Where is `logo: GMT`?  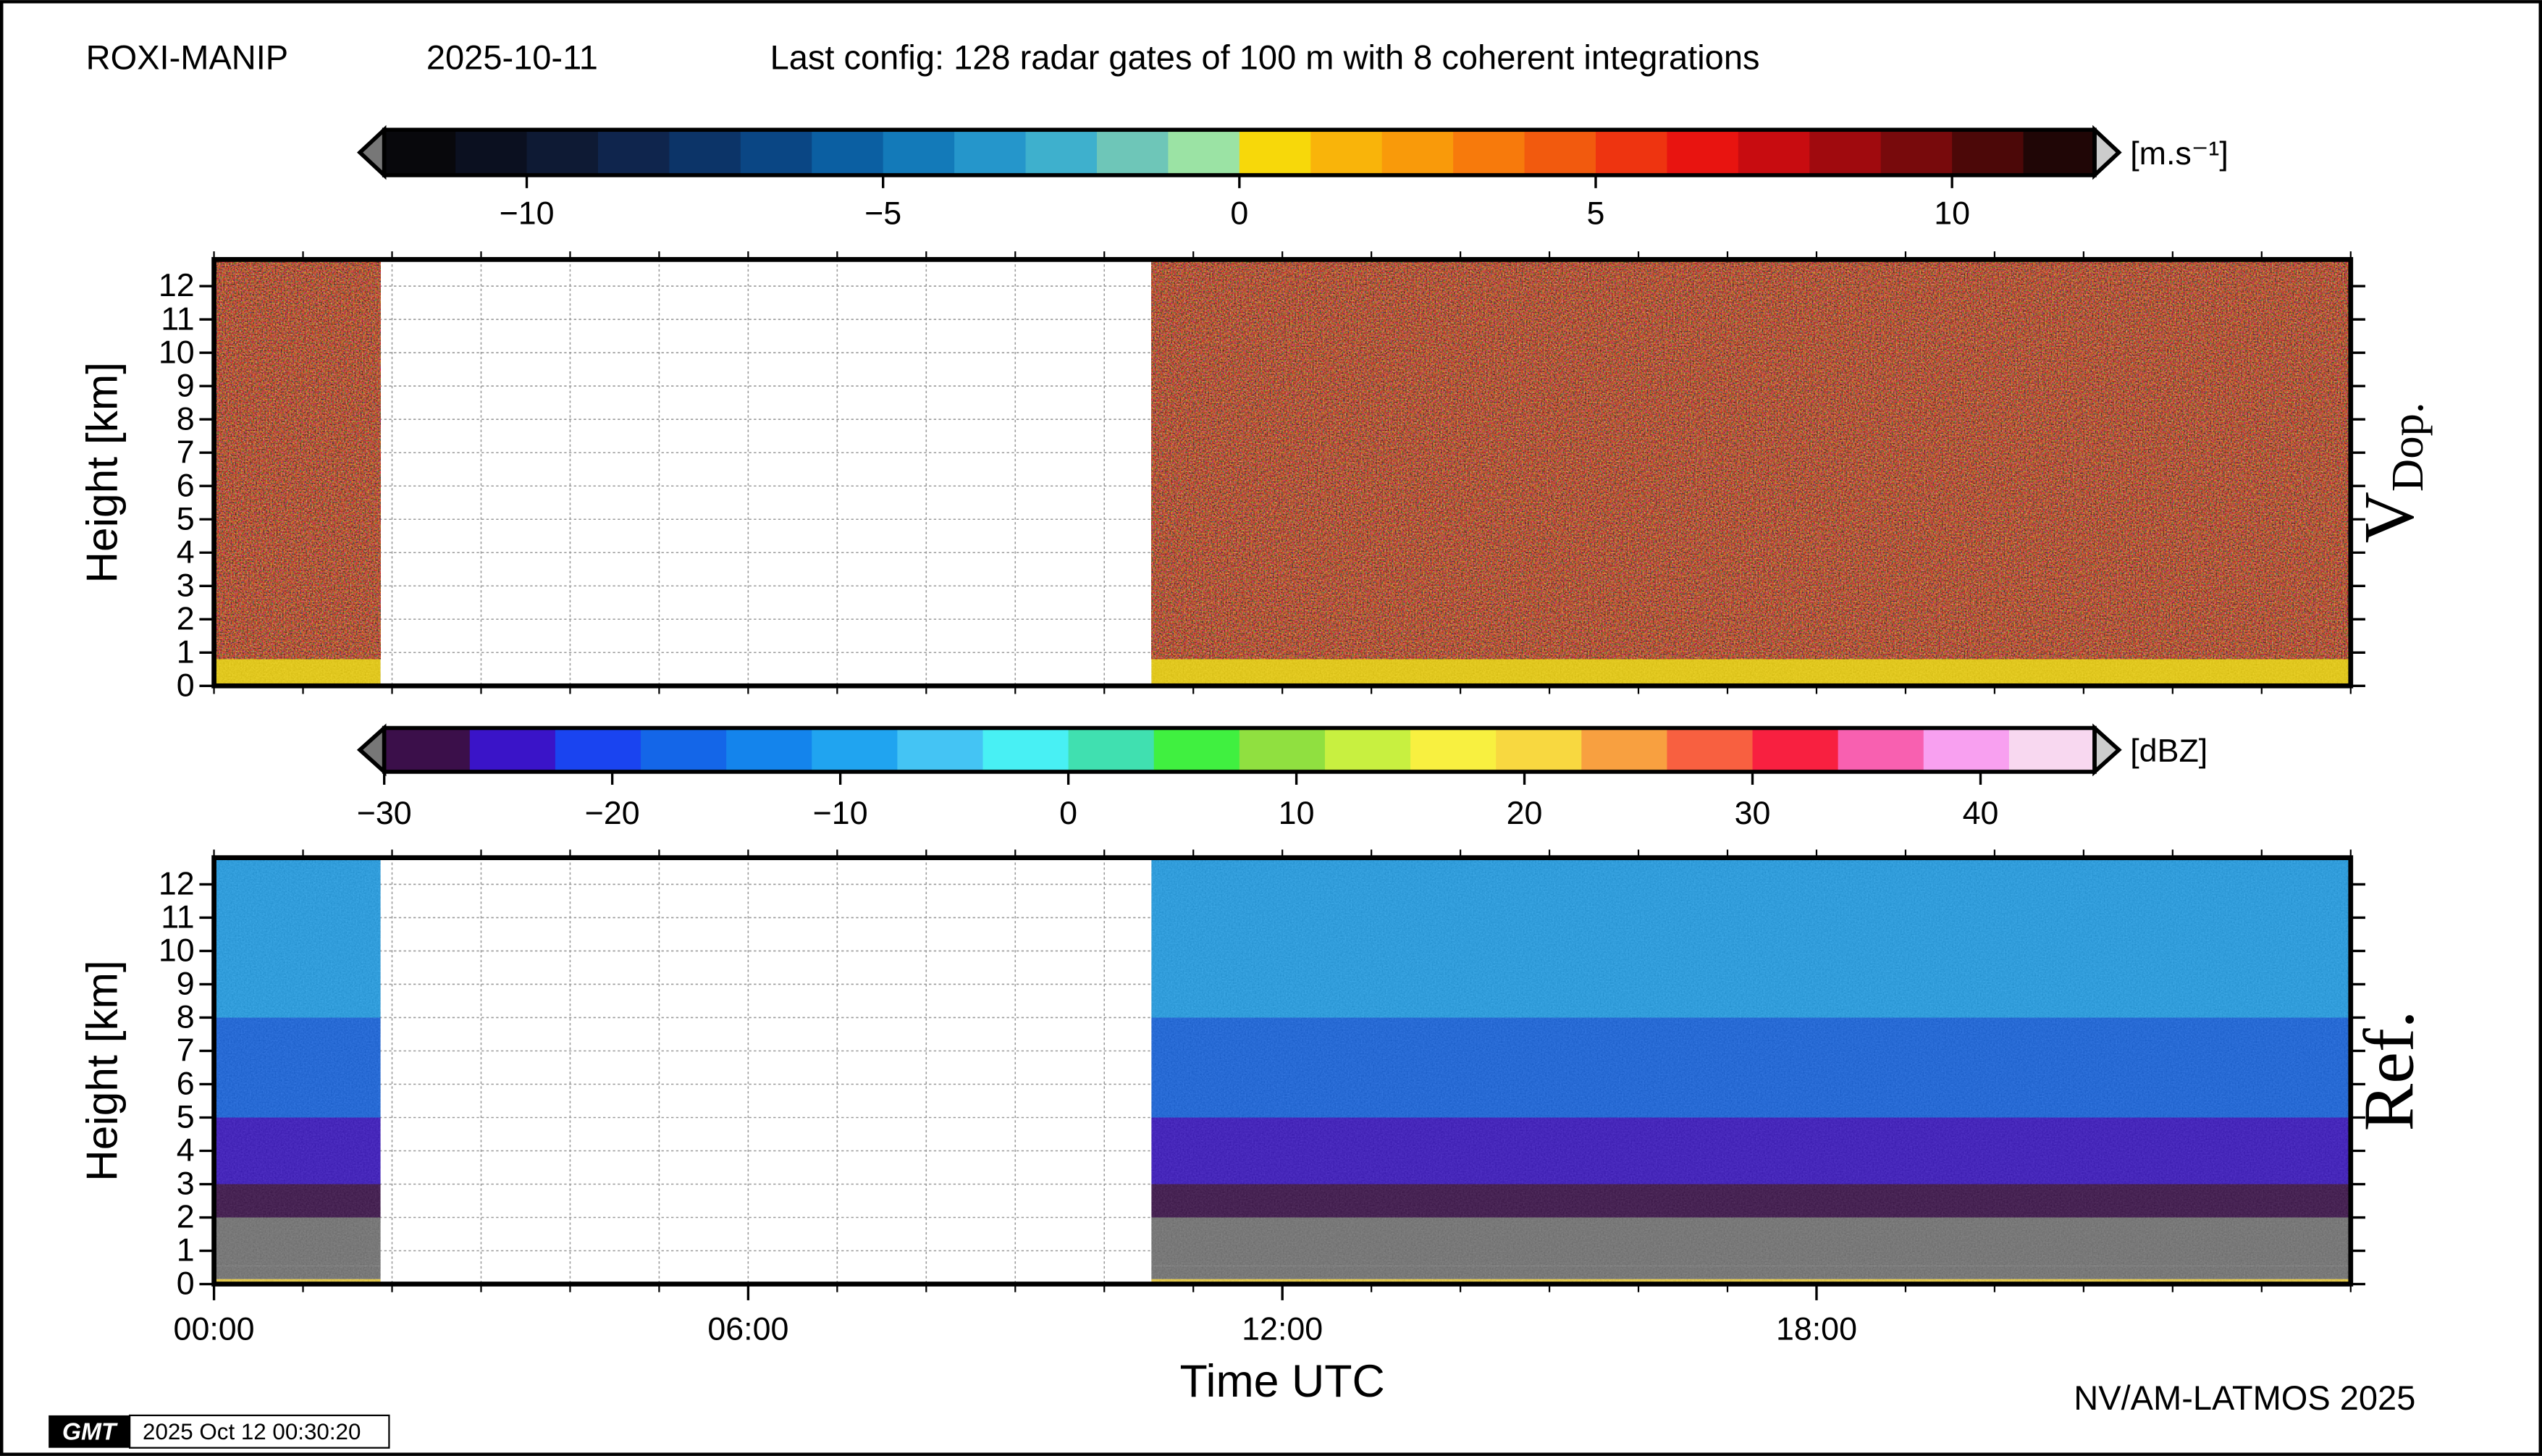
logo: GMT is located at coordinates (90, 1431).